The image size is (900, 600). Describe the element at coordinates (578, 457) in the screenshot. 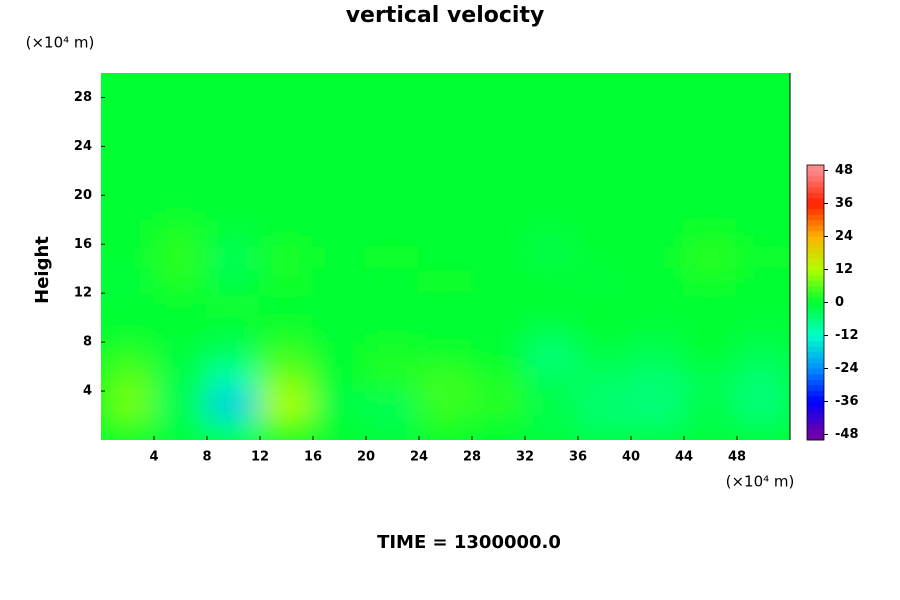

I see `x-tick-label: 36` at that location.